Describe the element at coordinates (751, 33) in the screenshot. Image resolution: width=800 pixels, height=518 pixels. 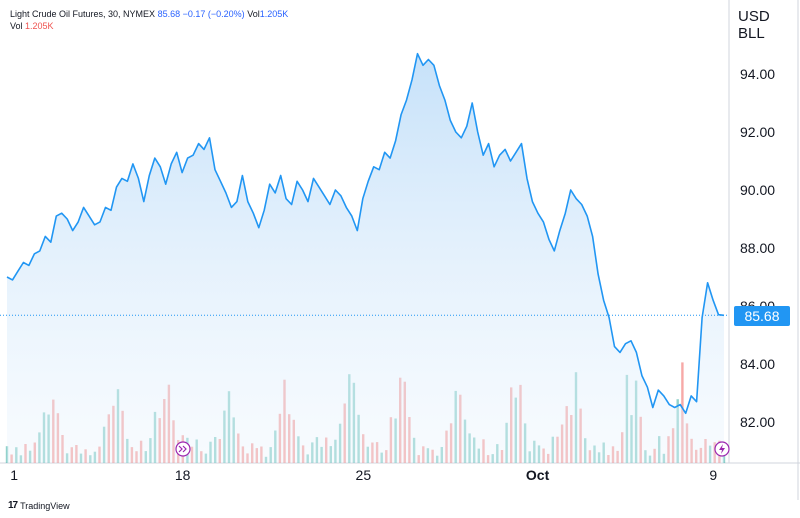
I see `unit-line-2: BLL` at that location.